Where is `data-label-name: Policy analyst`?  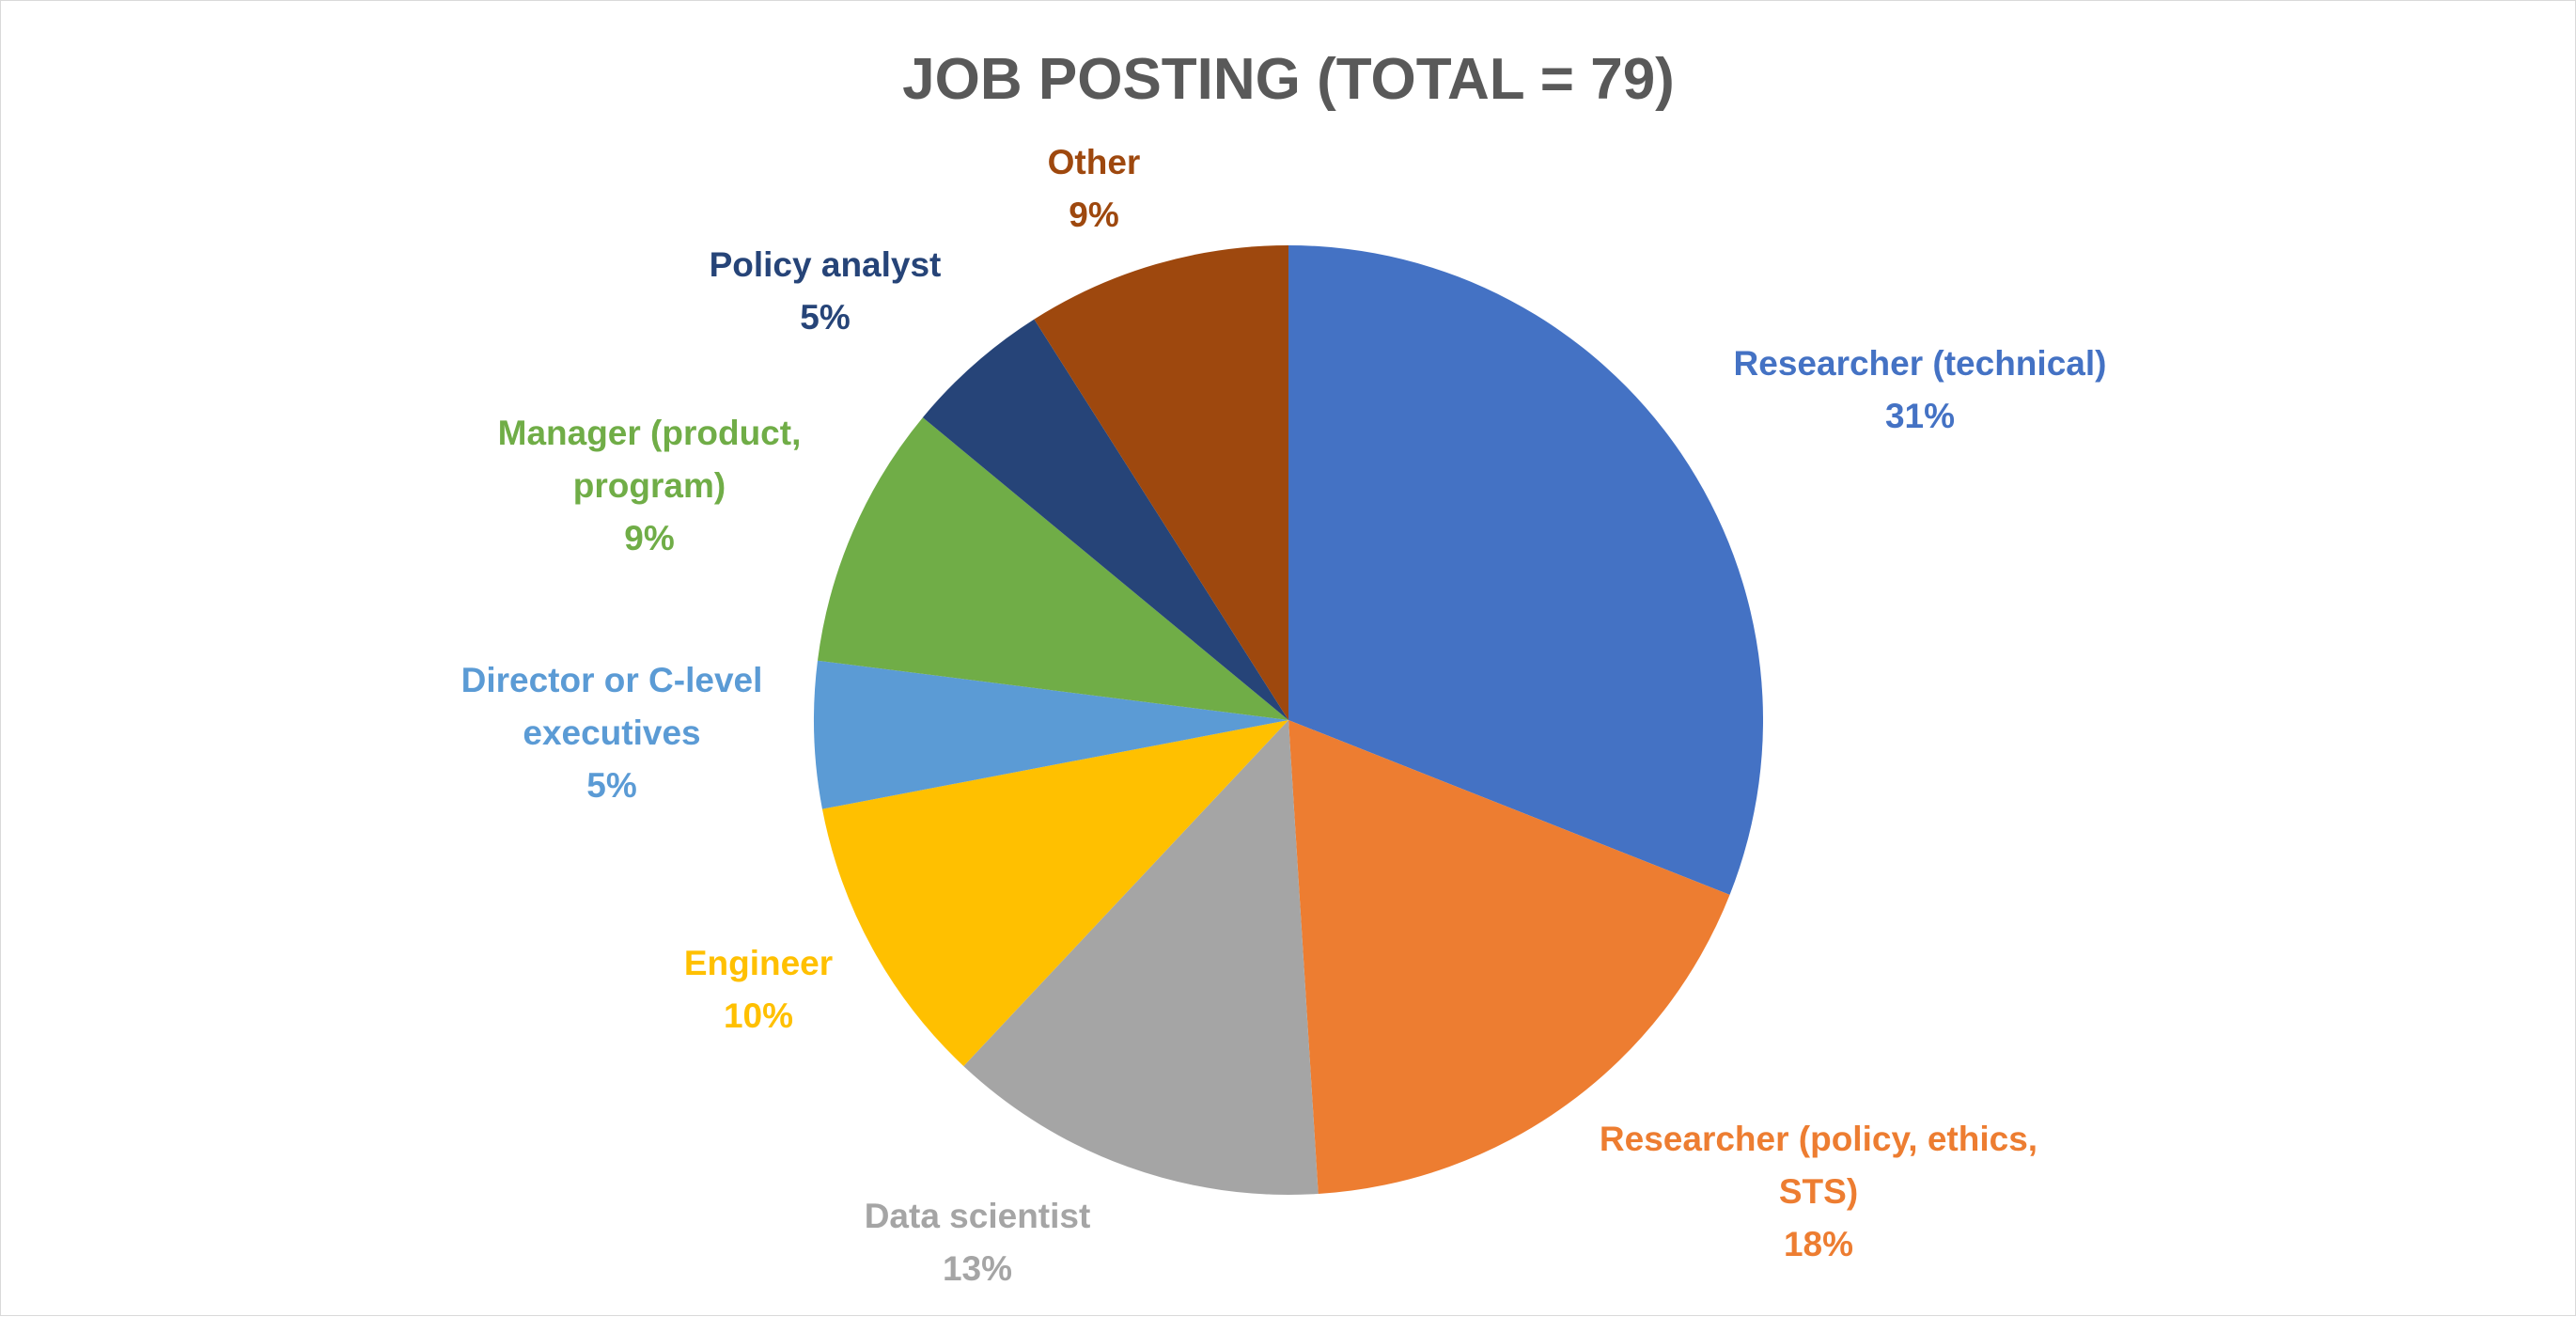 data-label-name: Policy analyst is located at coordinates (826, 264).